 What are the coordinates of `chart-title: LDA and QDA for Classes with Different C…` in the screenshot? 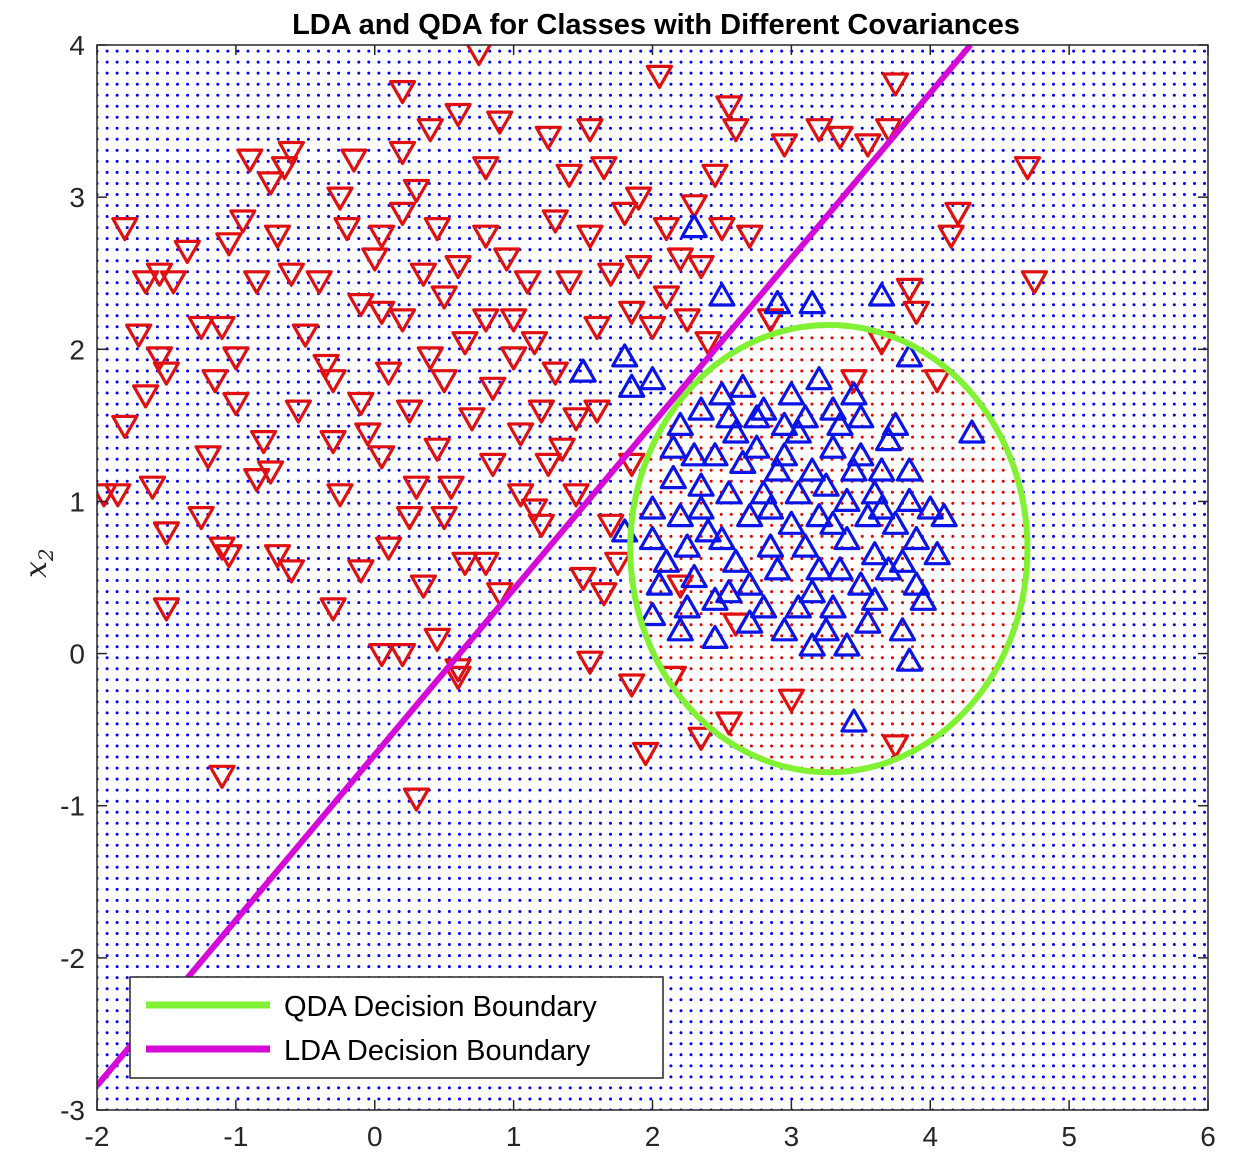 It's located at (656, 25).